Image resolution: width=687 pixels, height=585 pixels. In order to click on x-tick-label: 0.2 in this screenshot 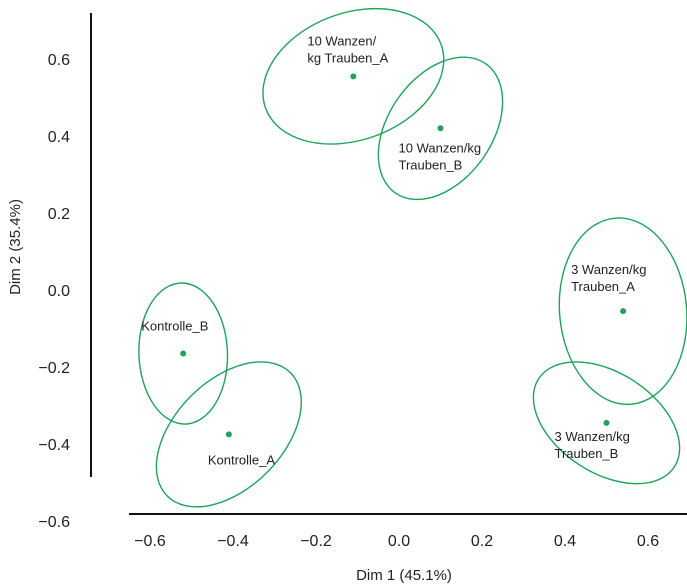, I will do `click(482, 541)`.